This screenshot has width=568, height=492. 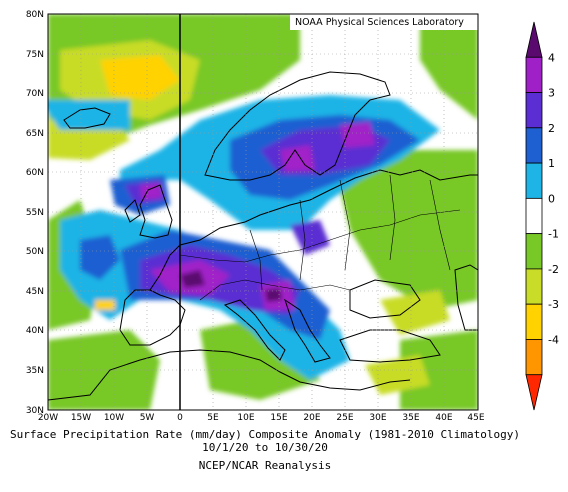 I want to click on lat-label: 35N, so click(x=35, y=371).